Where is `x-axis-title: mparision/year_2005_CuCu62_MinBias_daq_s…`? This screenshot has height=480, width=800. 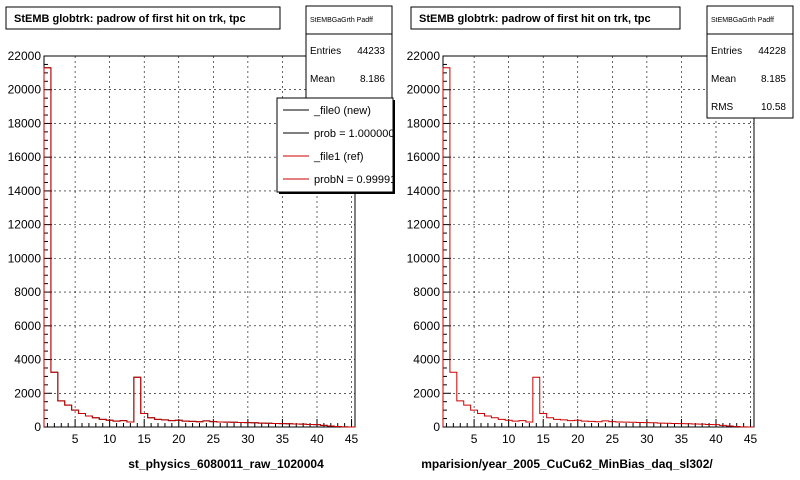 x-axis-title: mparision/year_2005_CuCu62_MinBias_daq_s… is located at coordinates (567, 464).